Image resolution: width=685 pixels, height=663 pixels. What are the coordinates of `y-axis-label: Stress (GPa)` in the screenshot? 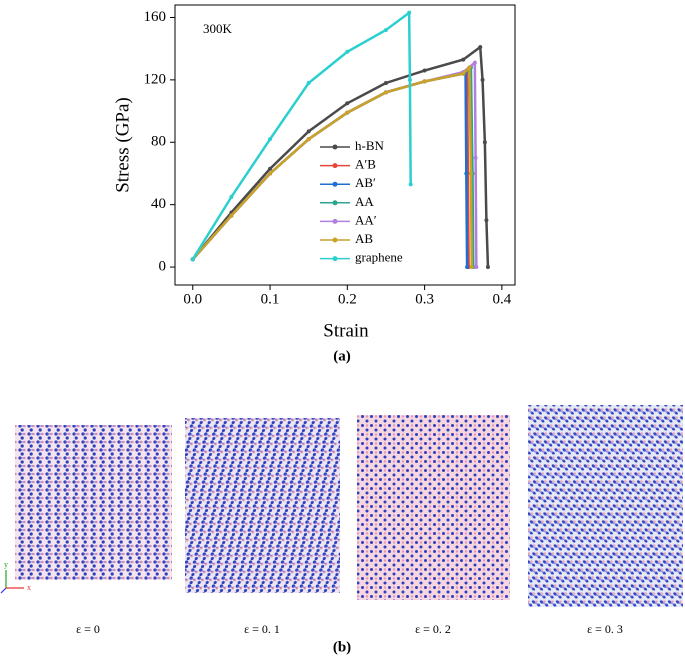 It's located at (122, 145).